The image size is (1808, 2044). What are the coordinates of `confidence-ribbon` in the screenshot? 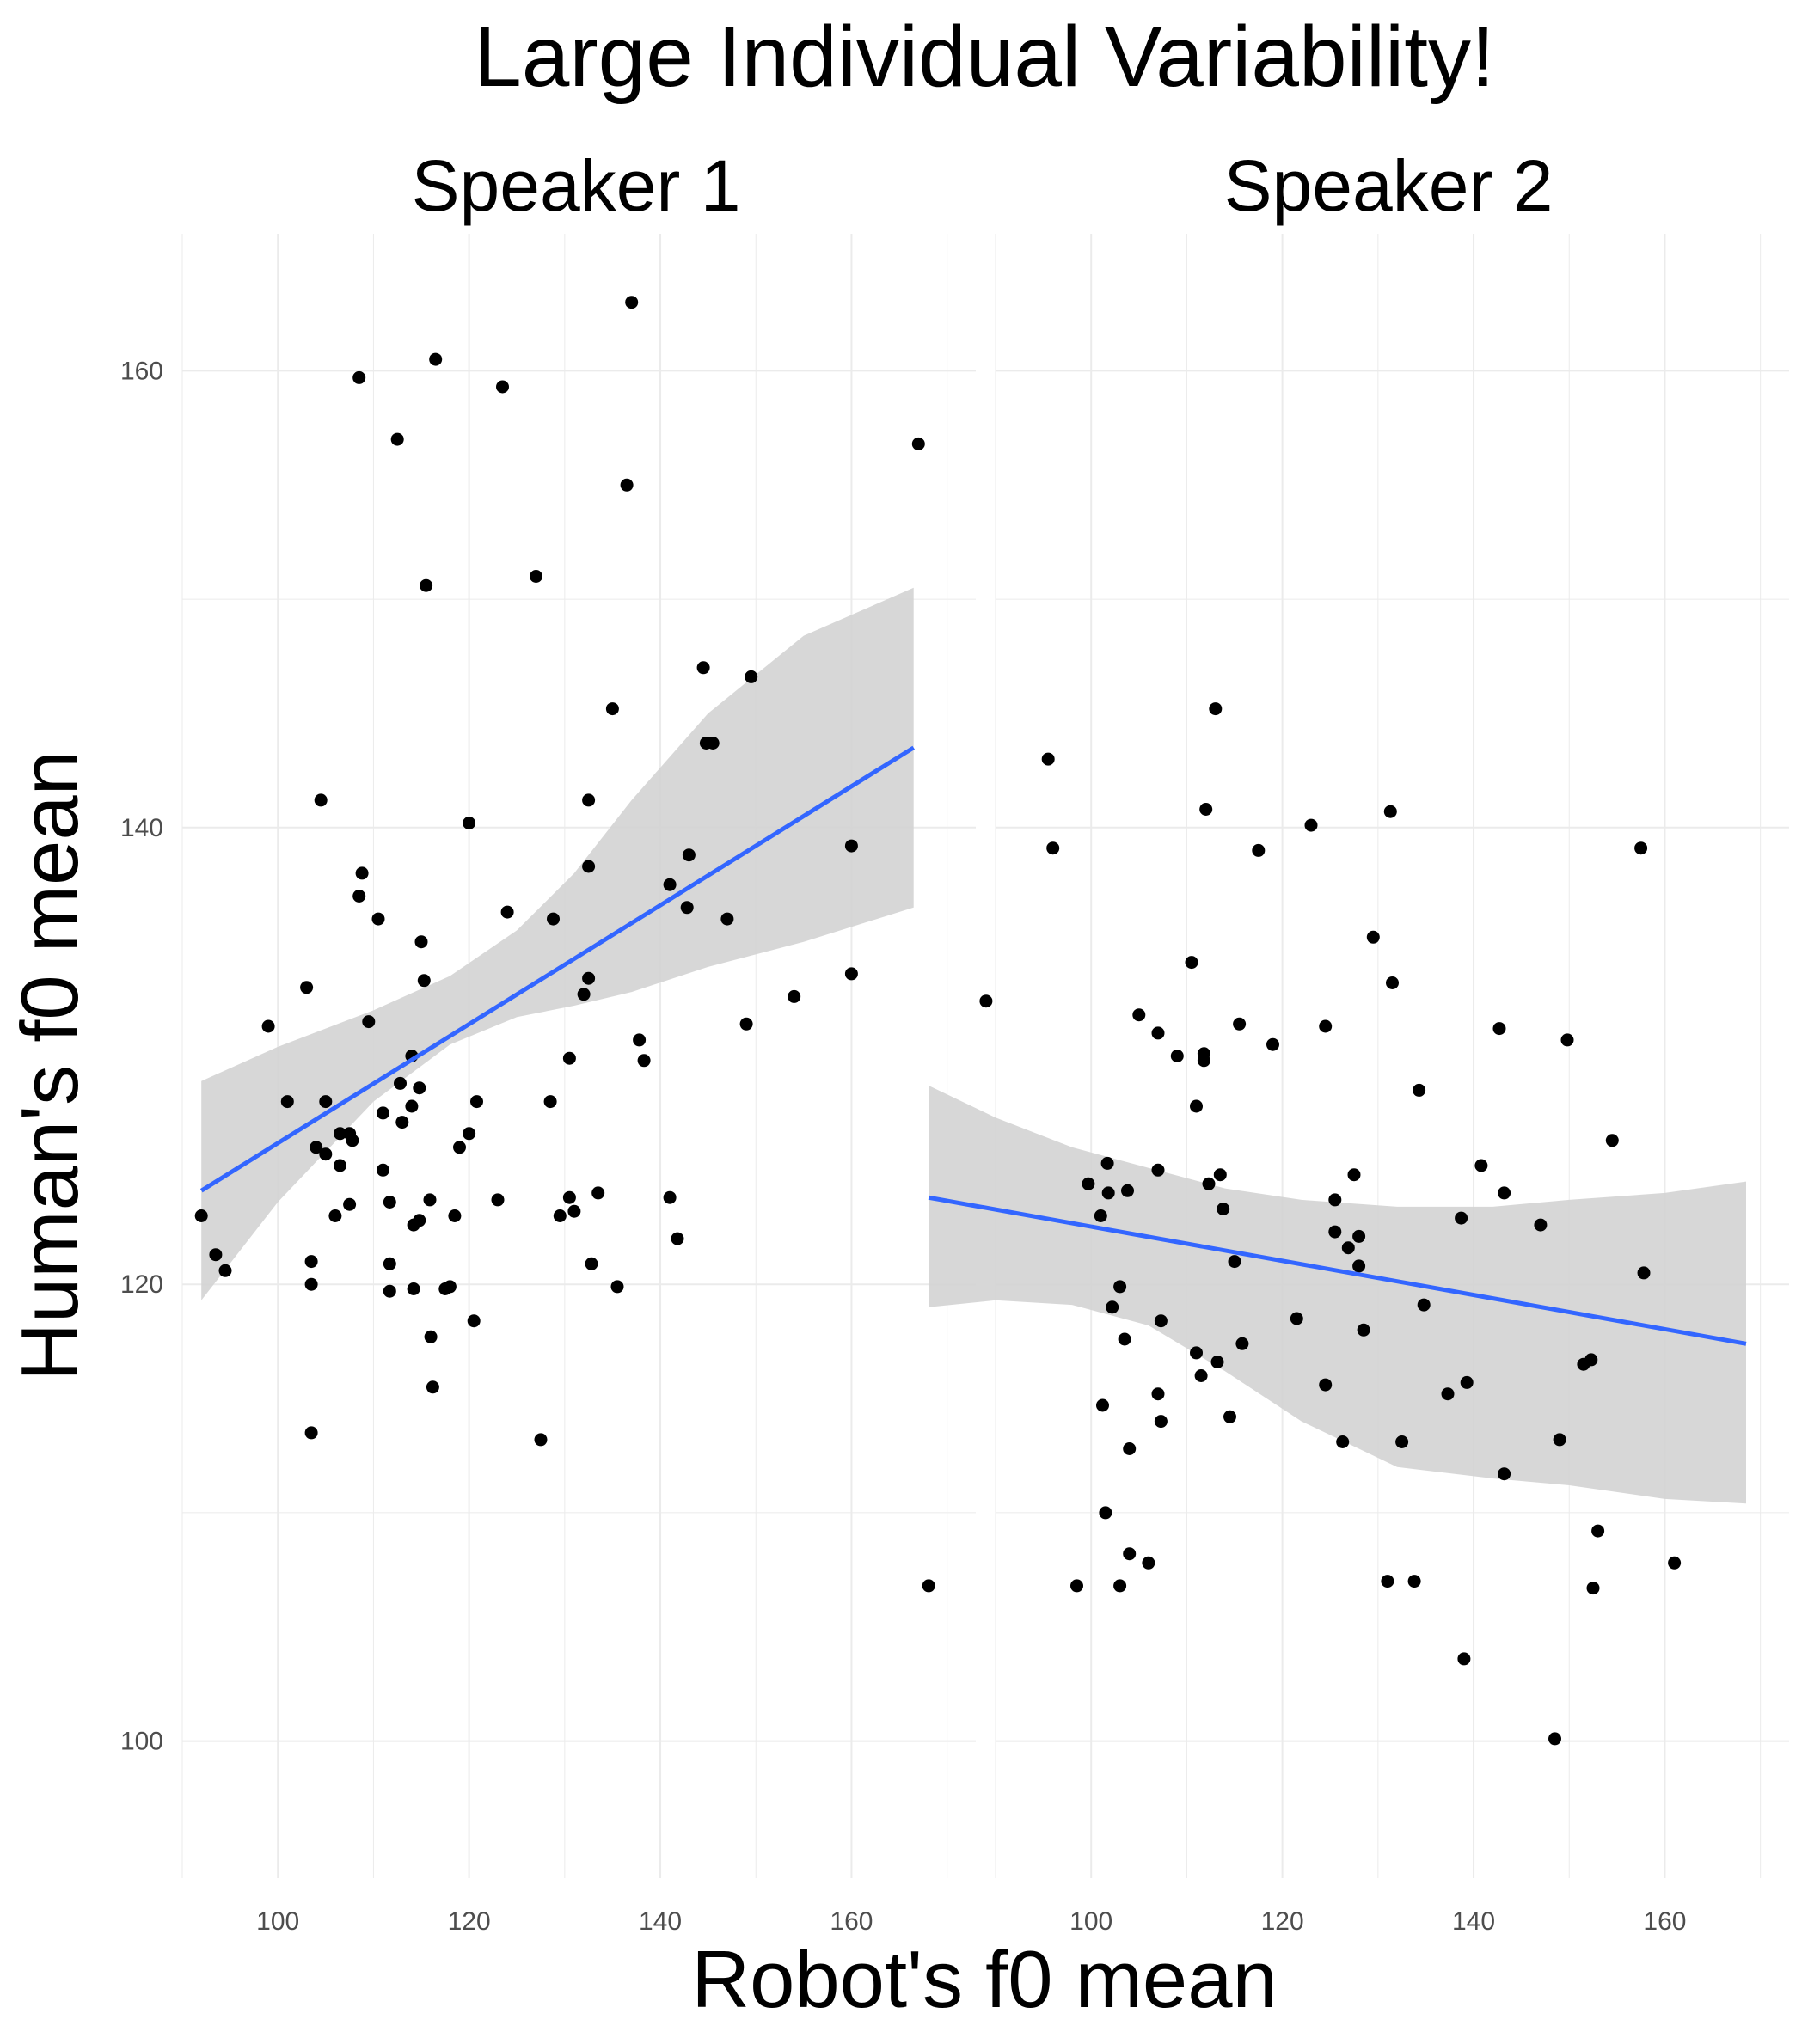 It's located at (557, 943).